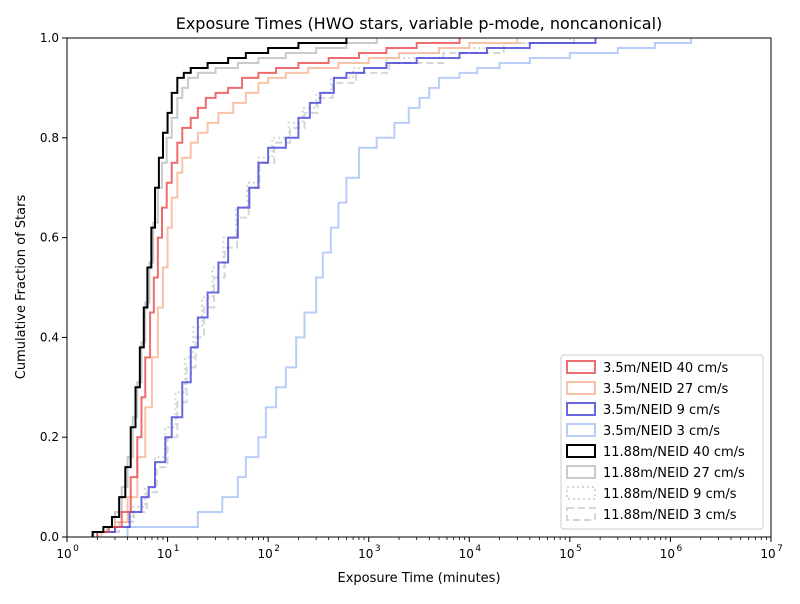 Image resolution: width=800 pixels, height=604 pixels. I want to click on y-tick-label: 0.4, so click(49, 337).